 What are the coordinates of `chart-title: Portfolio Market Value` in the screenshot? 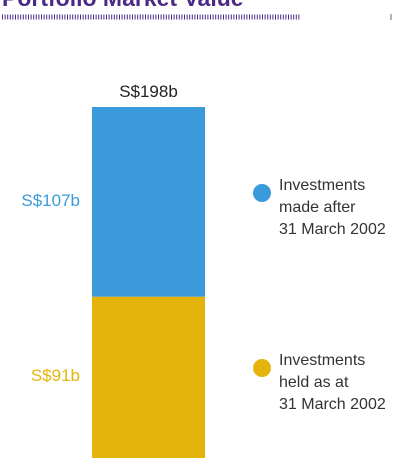 It's located at (123, 6).